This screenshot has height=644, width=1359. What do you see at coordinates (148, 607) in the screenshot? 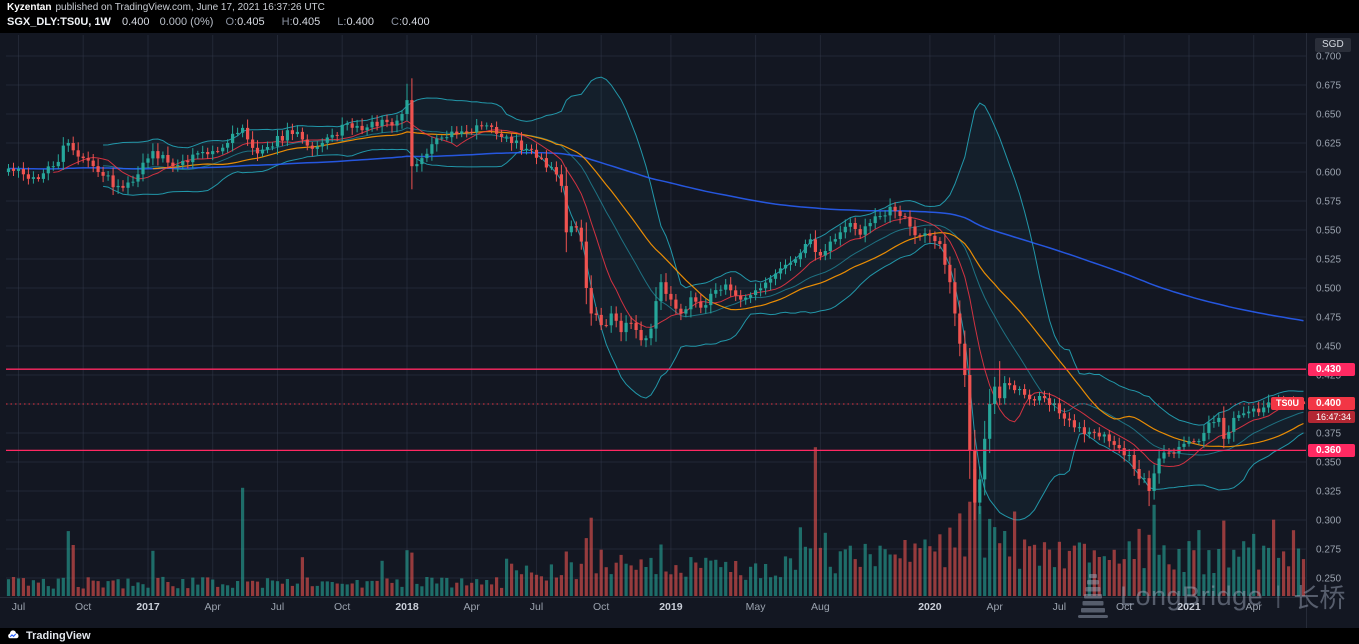
I see `svg-text: 2017` at bounding box center [148, 607].